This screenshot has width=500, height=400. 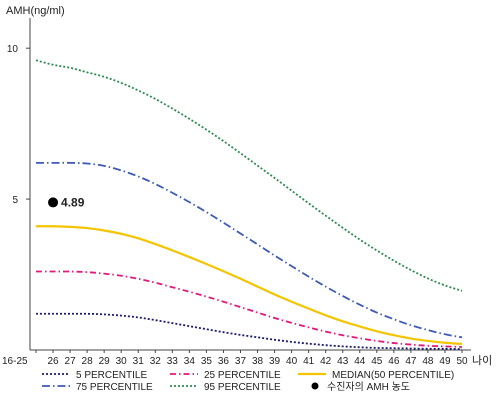 What do you see at coordinates (360, 361) in the screenshot?
I see `x-tick-label: 44` at bounding box center [360, 361].